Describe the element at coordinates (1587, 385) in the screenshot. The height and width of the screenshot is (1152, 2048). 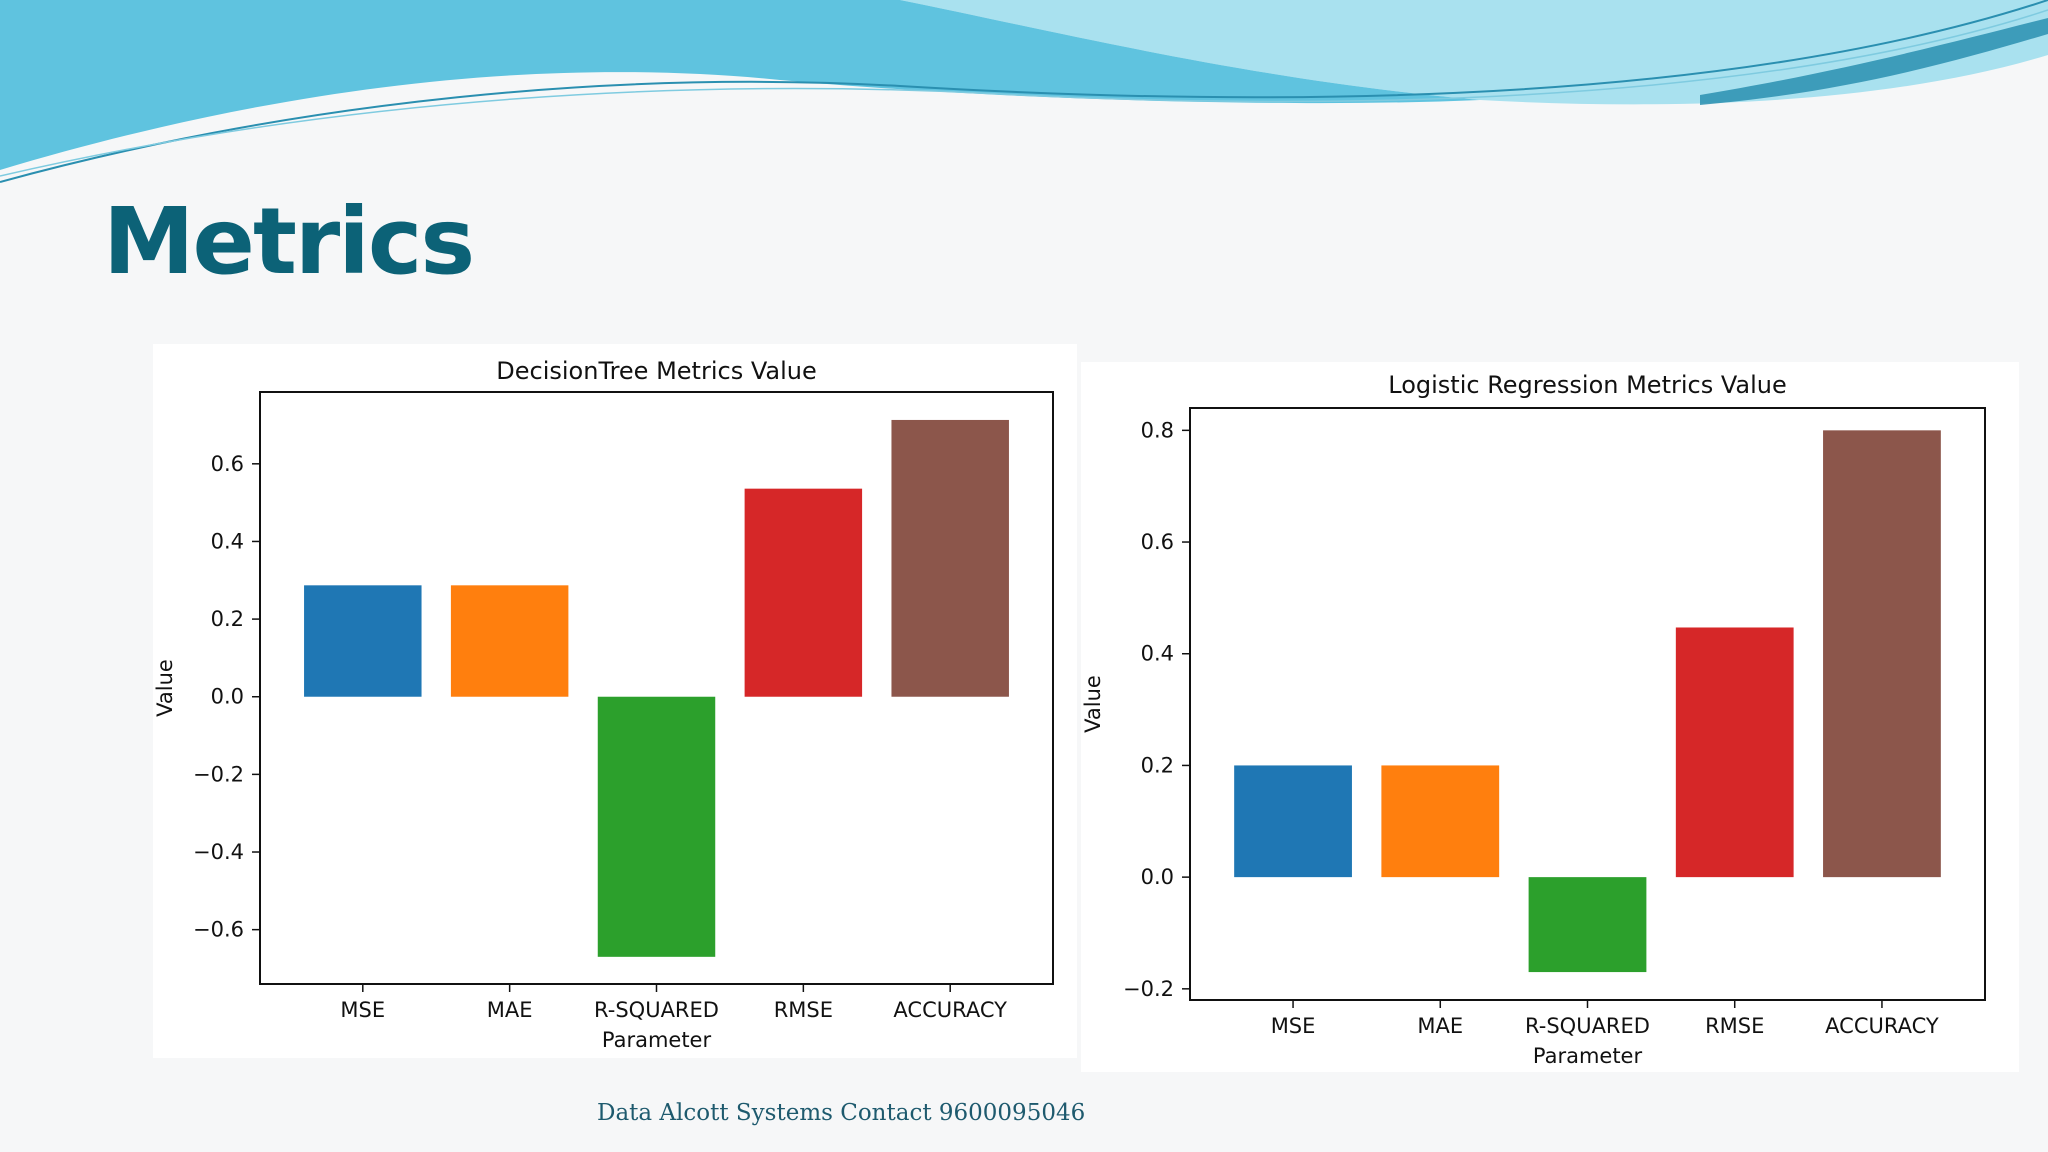
I see `chart-title: Logistic Regression Metrics Value` at that location.